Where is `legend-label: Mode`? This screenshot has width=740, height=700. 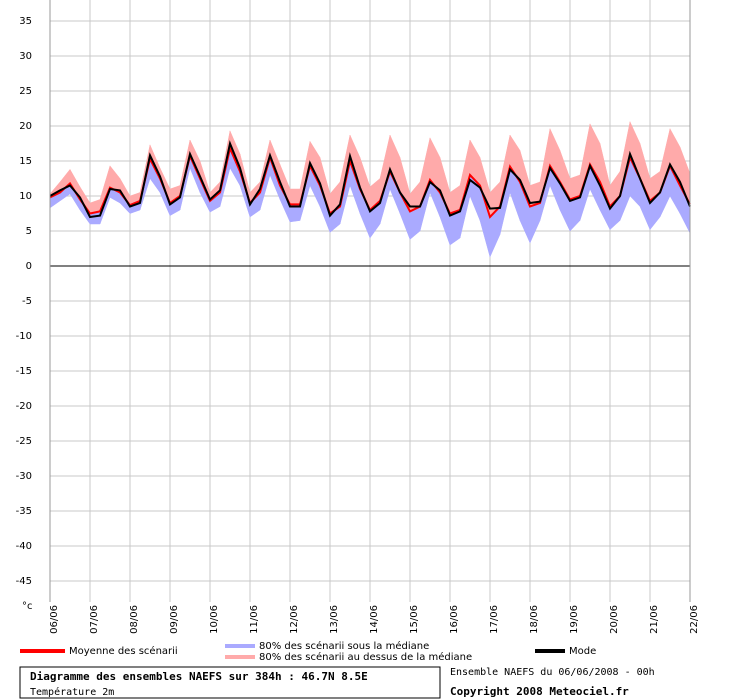 legend-label: Mode is located at coordinates (582, 651).